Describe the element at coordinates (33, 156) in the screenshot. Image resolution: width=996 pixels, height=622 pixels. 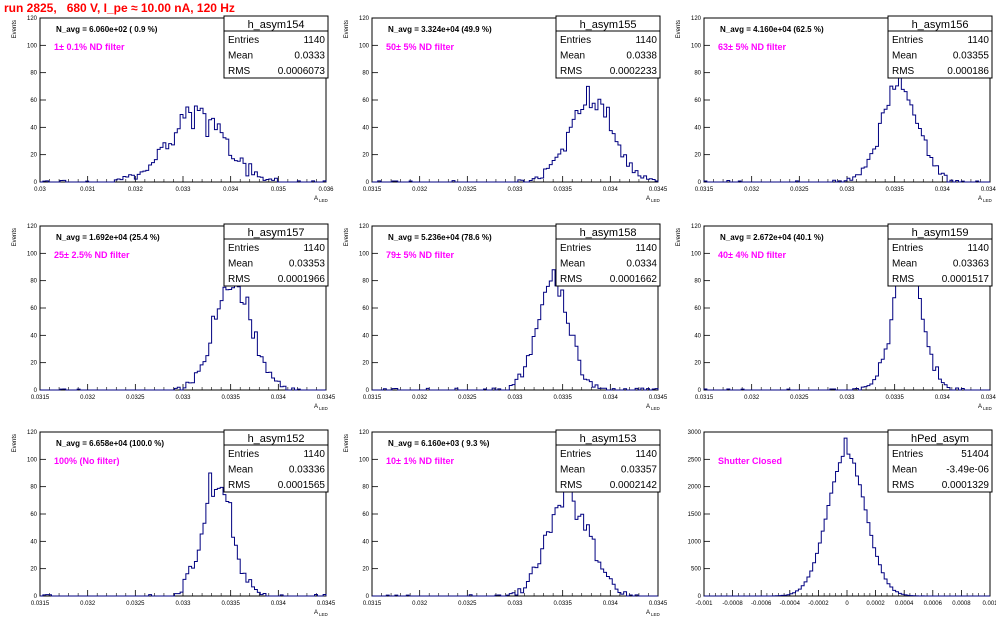
I see `y-tick-label: 20` at that location.